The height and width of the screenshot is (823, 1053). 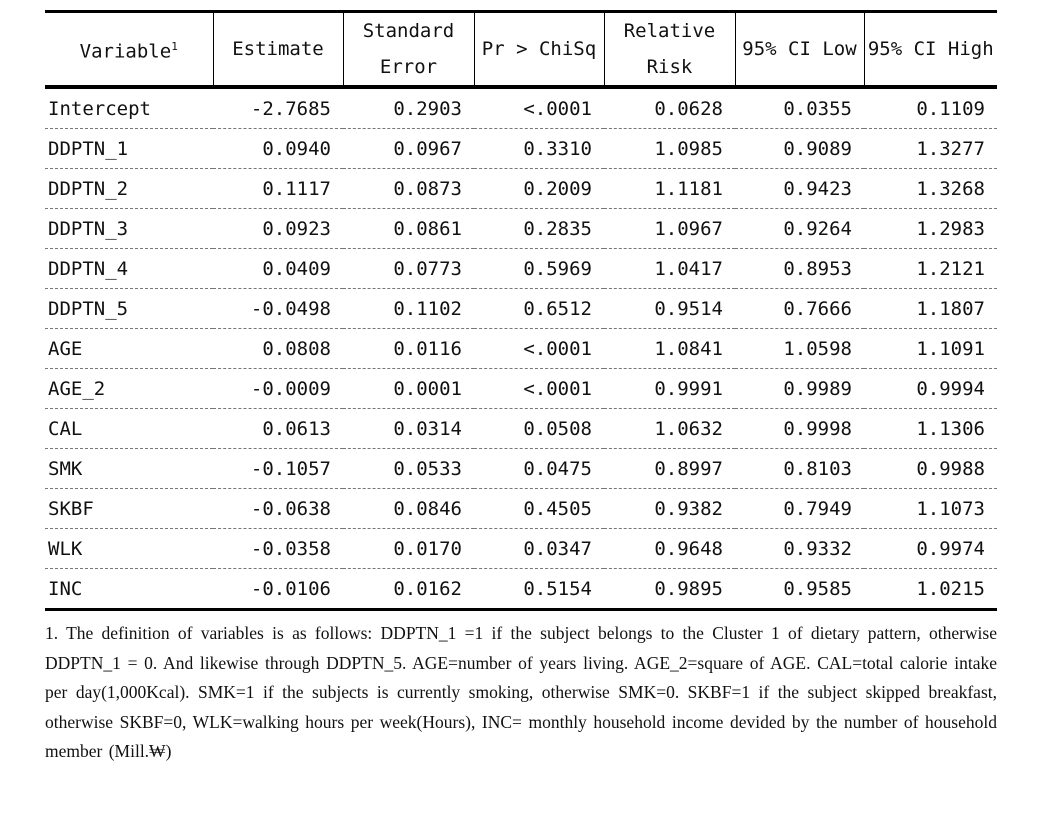 What do you see at coordinates (408, 148) in the screenshot?
I see `cell: 0.0967` at bounding box center [408, 148].